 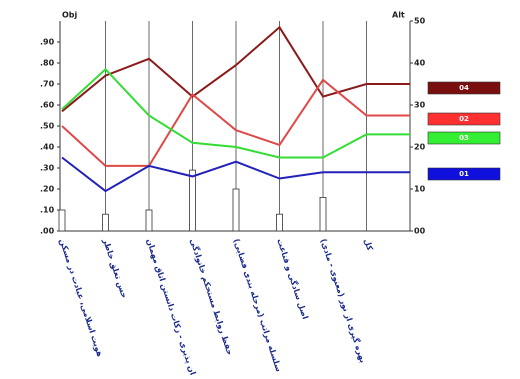 What do you see at coordinates (420, 21) in the screenshot?
I see `y2-tick-label: 50` at bounding box center [420, 21].